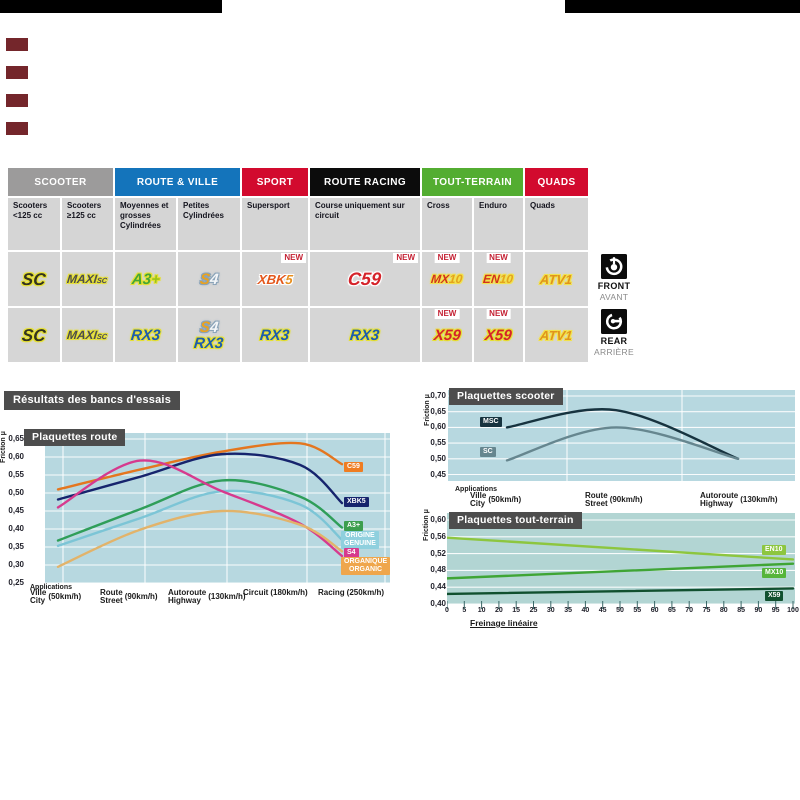 This screenshot has width=800, height=800. Describe the element at coordinates (200, 466) in the screenshot. I see `series-line-c59` at that location.